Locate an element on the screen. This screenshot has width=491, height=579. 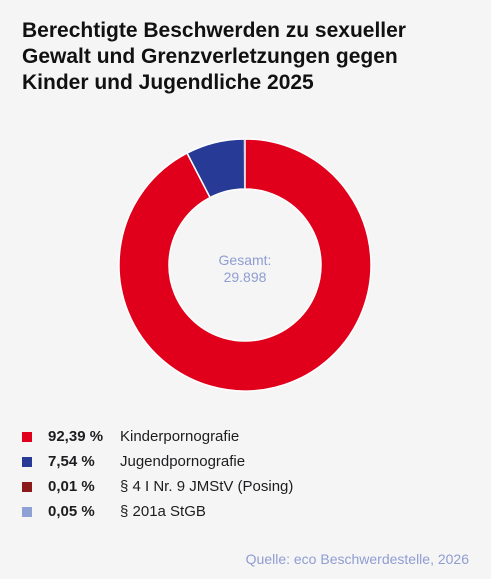
legend-percent: 0,05 % is located at coordinates (71, 511).